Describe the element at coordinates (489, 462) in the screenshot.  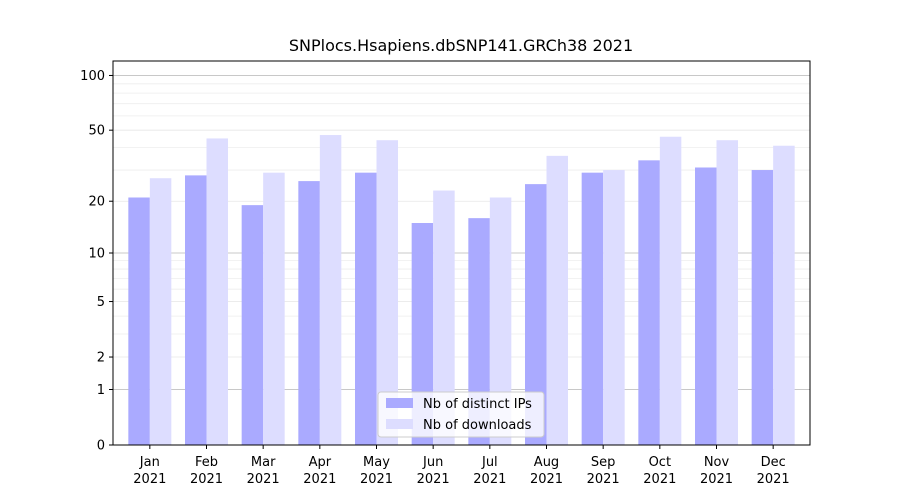
I see `x-tick-label-month: Jul` at that location.